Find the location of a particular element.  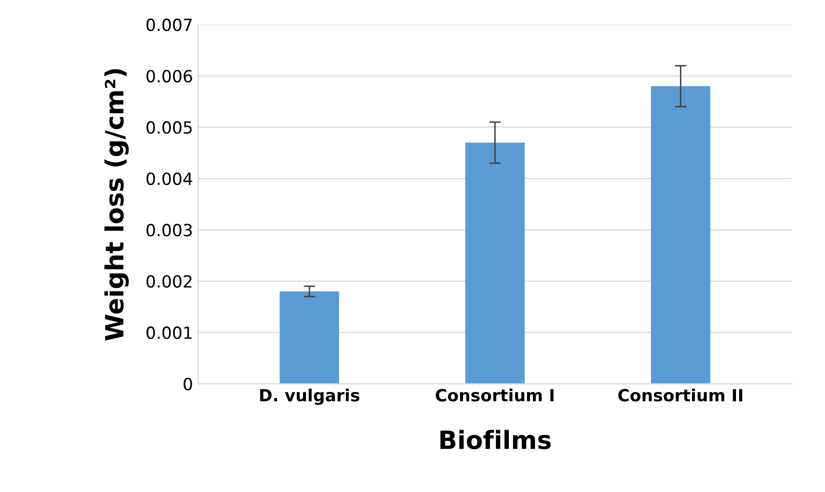

y-tick-label: 0 is located at coordinates (188, 384).